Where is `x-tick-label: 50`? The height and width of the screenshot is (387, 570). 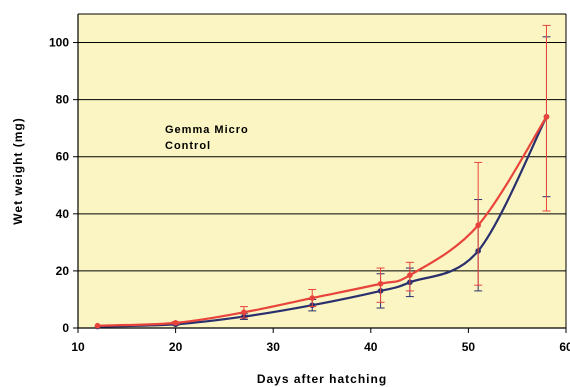
x-tick-label: 50 is located at coordinates (469, 347).